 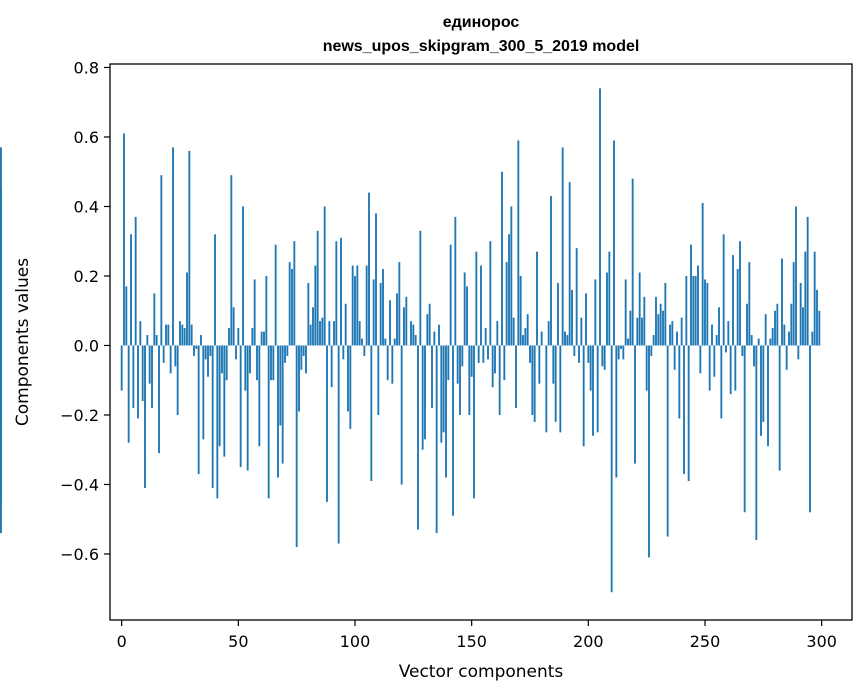 I want to click on x-tick-label: 0, so click(x=122, y=641).